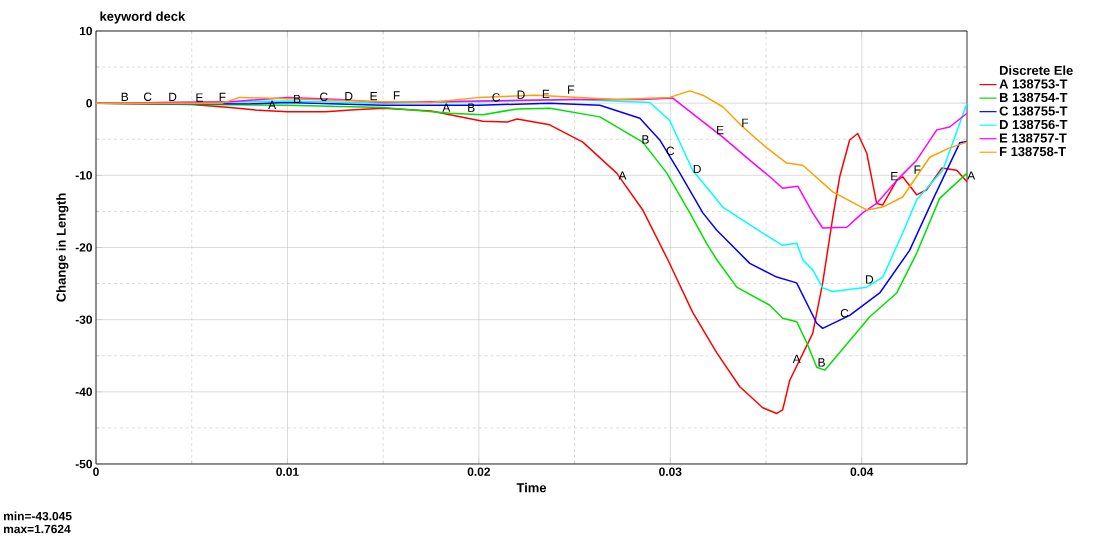 This screenshot has height=538, width=1113. I want to click on y-tick-label: -20, so click(83, 247).